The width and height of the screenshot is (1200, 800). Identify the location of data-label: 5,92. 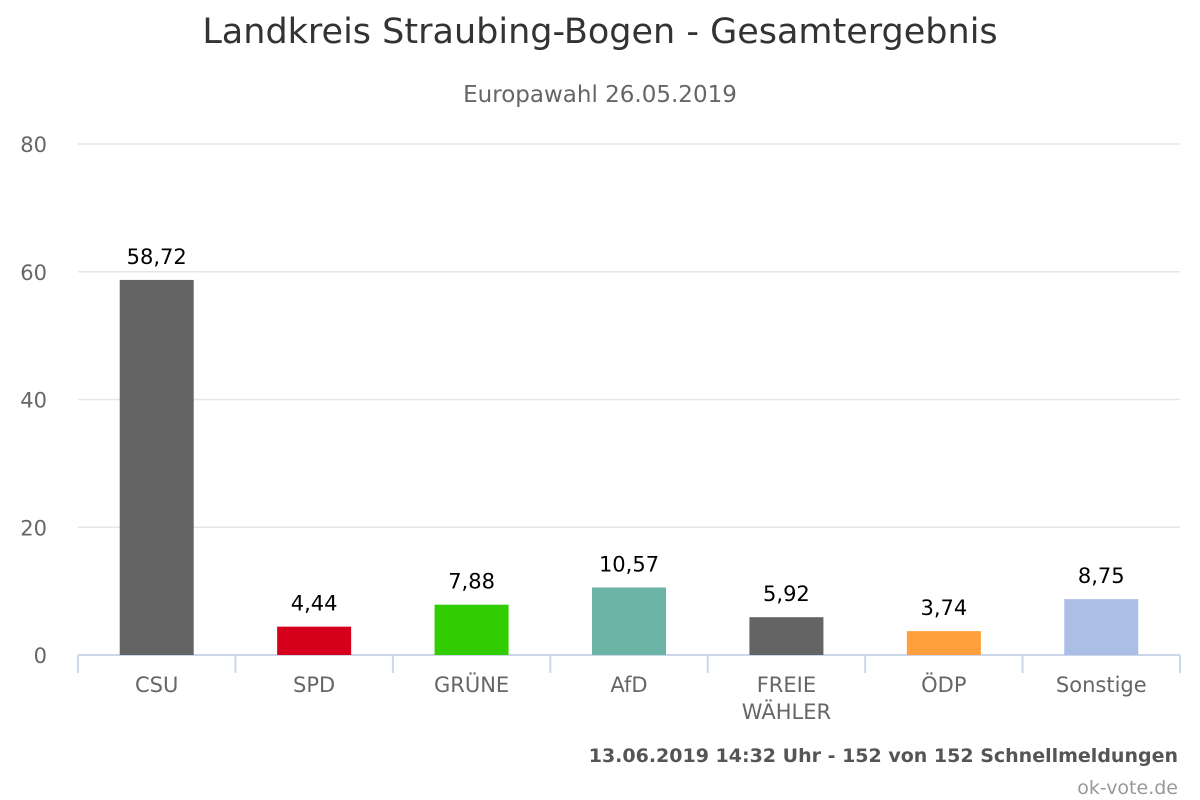
(786, 594).